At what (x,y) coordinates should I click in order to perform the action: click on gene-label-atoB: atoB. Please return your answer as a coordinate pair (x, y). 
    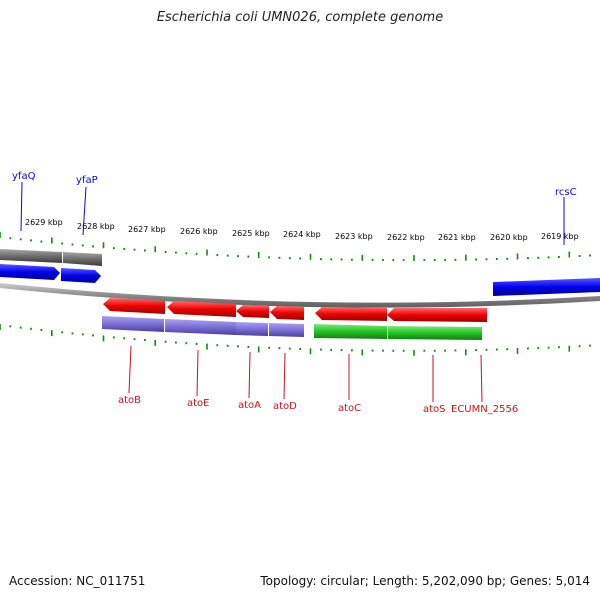
    Looking at the image, I should click on (129, 400).